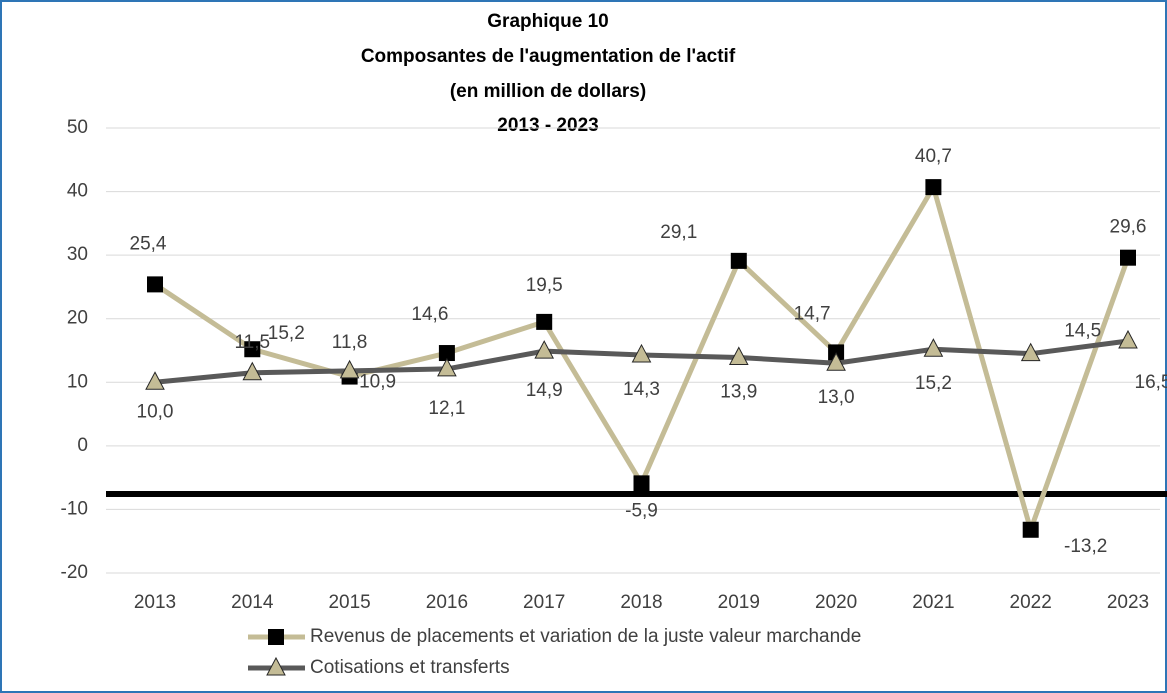 The image size is (1167, 693). Describe the element at coordinates (1031, 602) in the screenshot. I see `x-tick-label: 2022` at that location.